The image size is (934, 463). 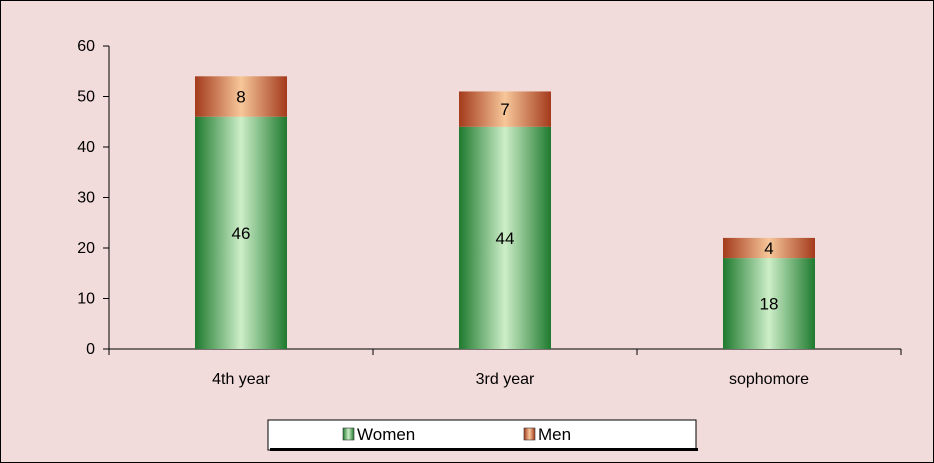 I want to click on data-label-women: 46, so click(x=241, y=233).